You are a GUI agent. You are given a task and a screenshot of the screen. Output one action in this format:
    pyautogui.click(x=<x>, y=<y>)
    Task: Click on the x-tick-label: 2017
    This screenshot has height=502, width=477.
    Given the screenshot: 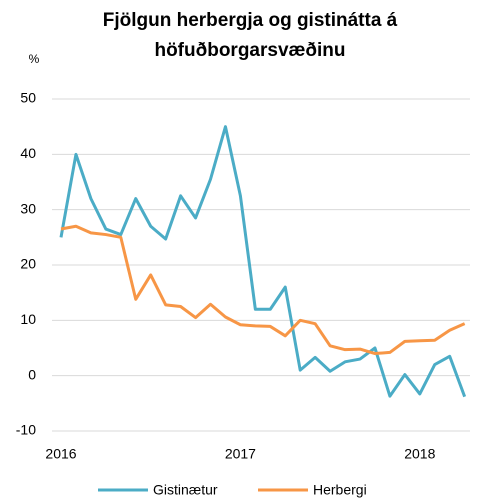 What is the action you would take?
    pyautogui.click(x=240, y=454)
    